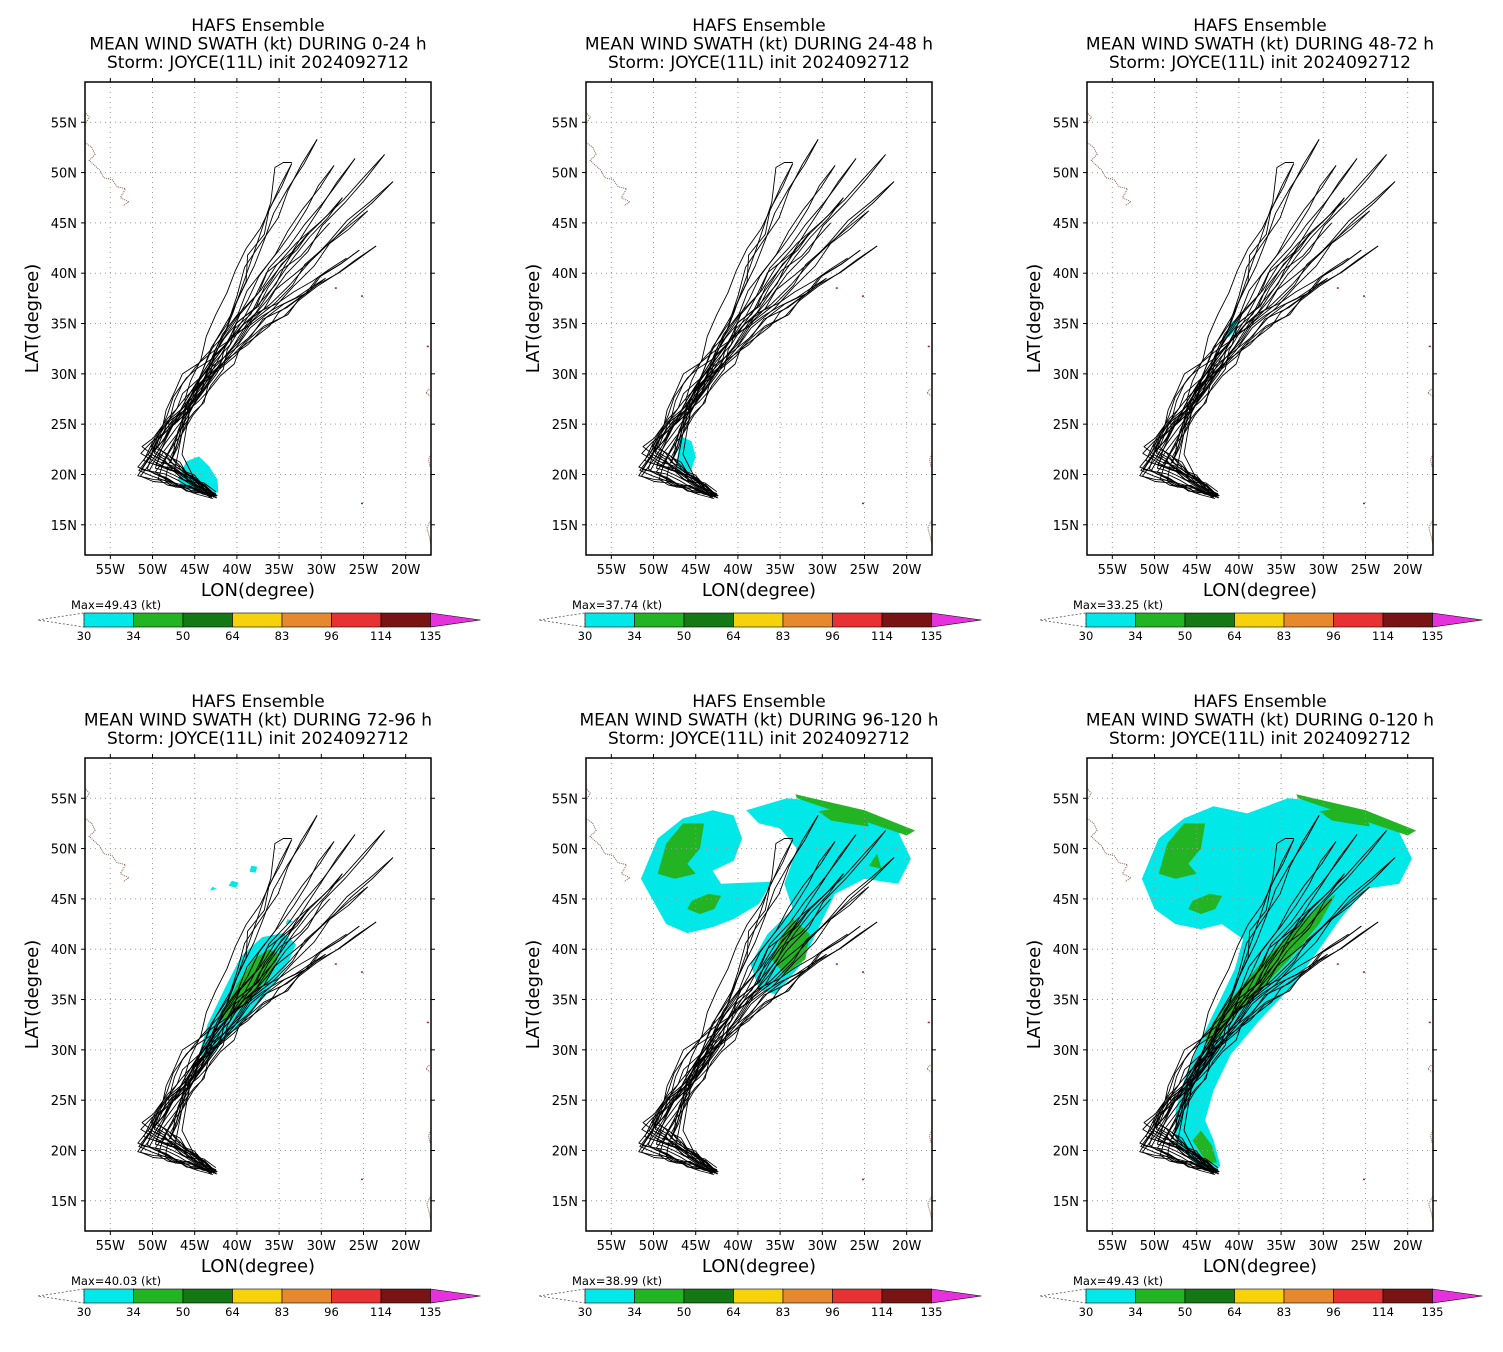  What do you see at coordinates (565, 123) in the screenshot?
I see `y-tick-label: 55N` at bounding box center [565, 123].